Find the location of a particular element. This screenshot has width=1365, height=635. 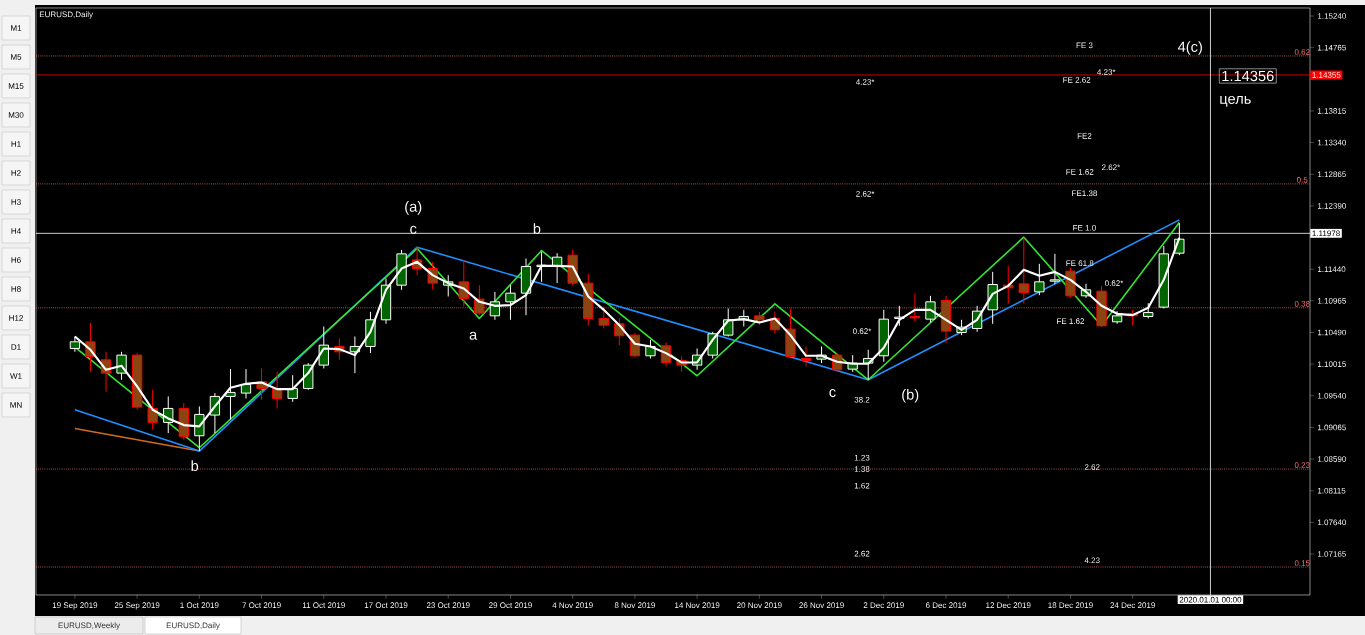

x-tick-label: 26 Nov 2019 is located at coordinates (821, 605).